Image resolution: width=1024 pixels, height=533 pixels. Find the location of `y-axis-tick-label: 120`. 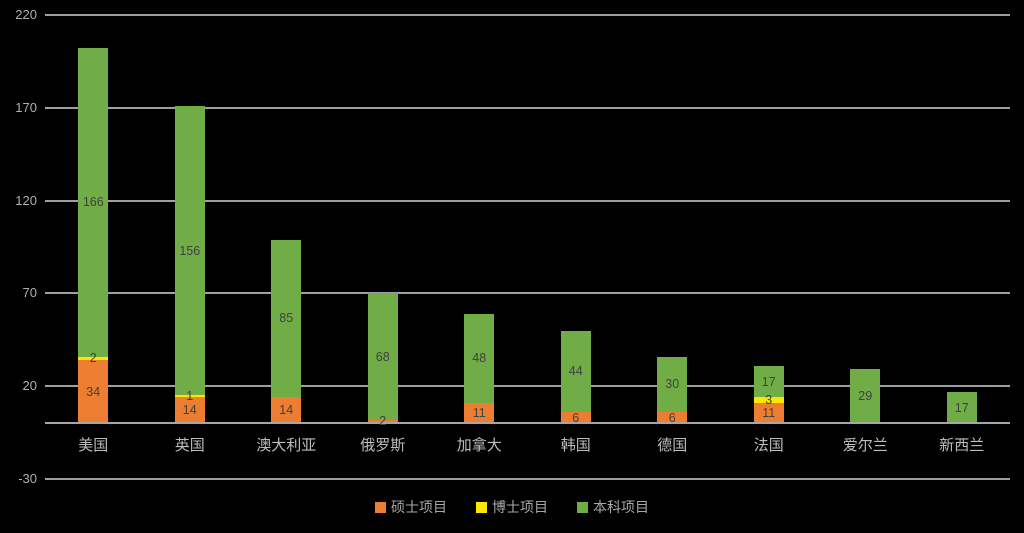

y-axis-tick-label: 120 is located at coordinates (26, 200).